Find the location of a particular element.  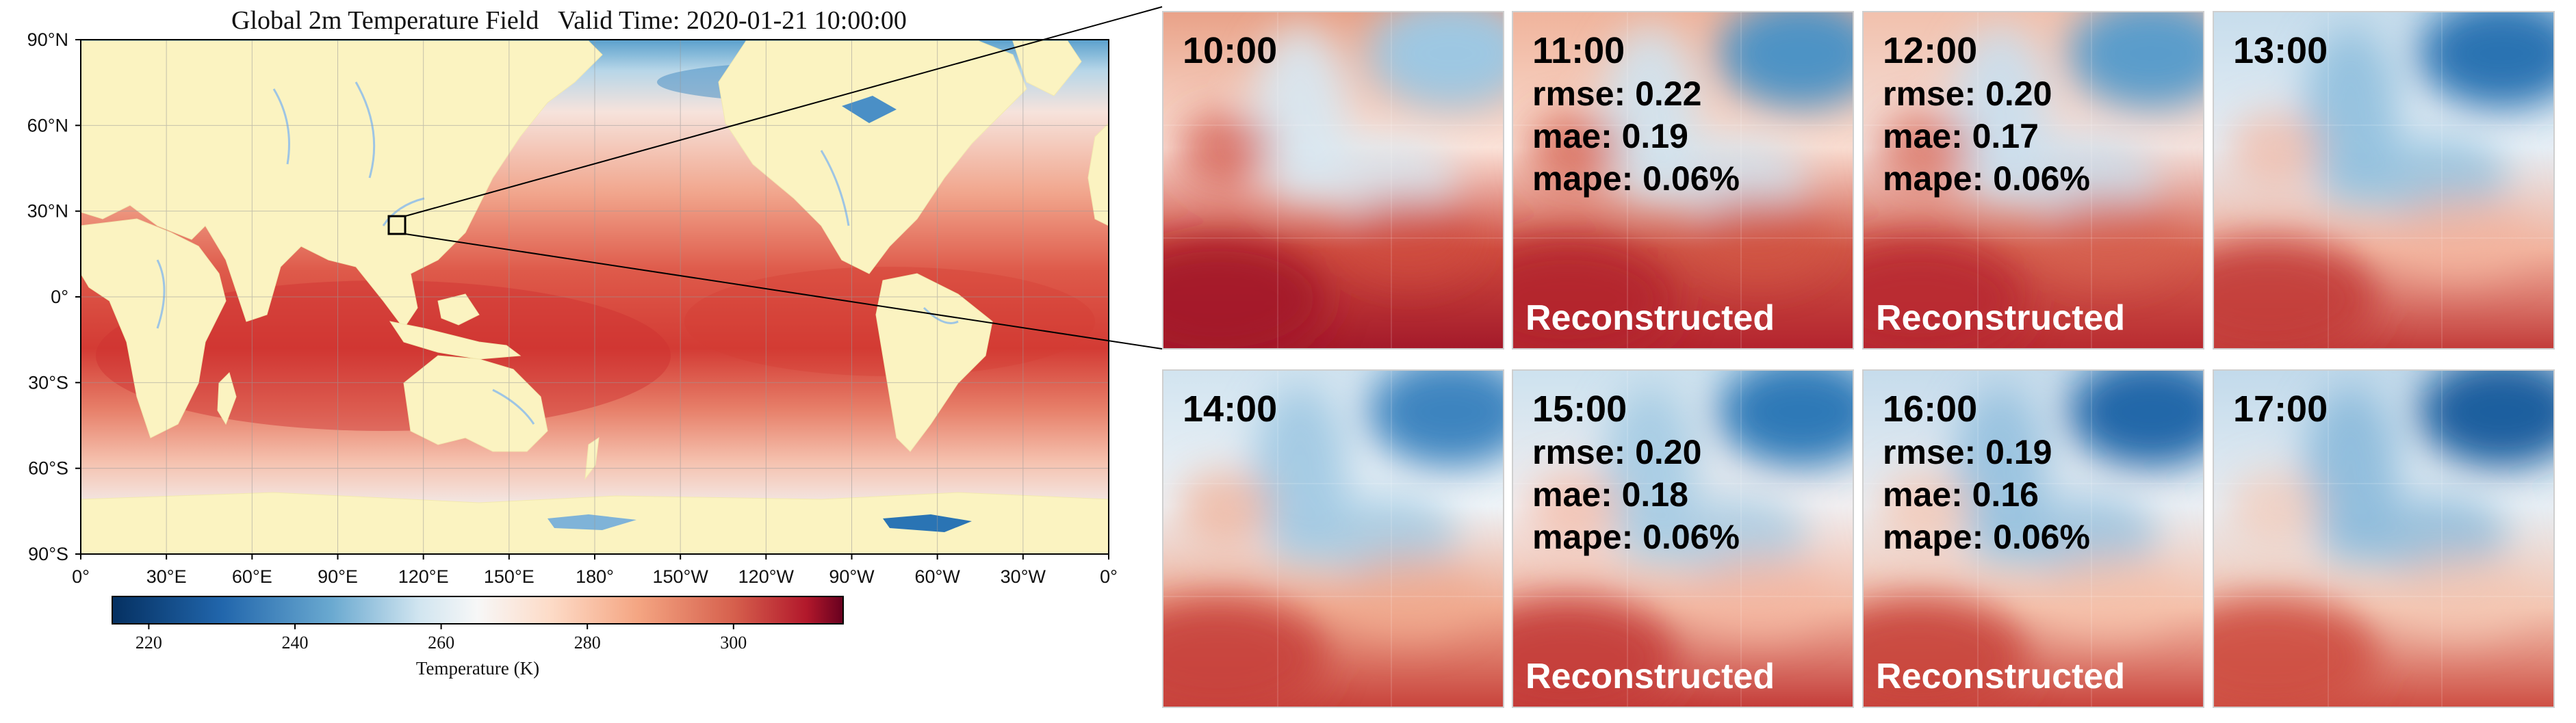

panel-time-label: 16:00 is located at coordinates (1930, 409).